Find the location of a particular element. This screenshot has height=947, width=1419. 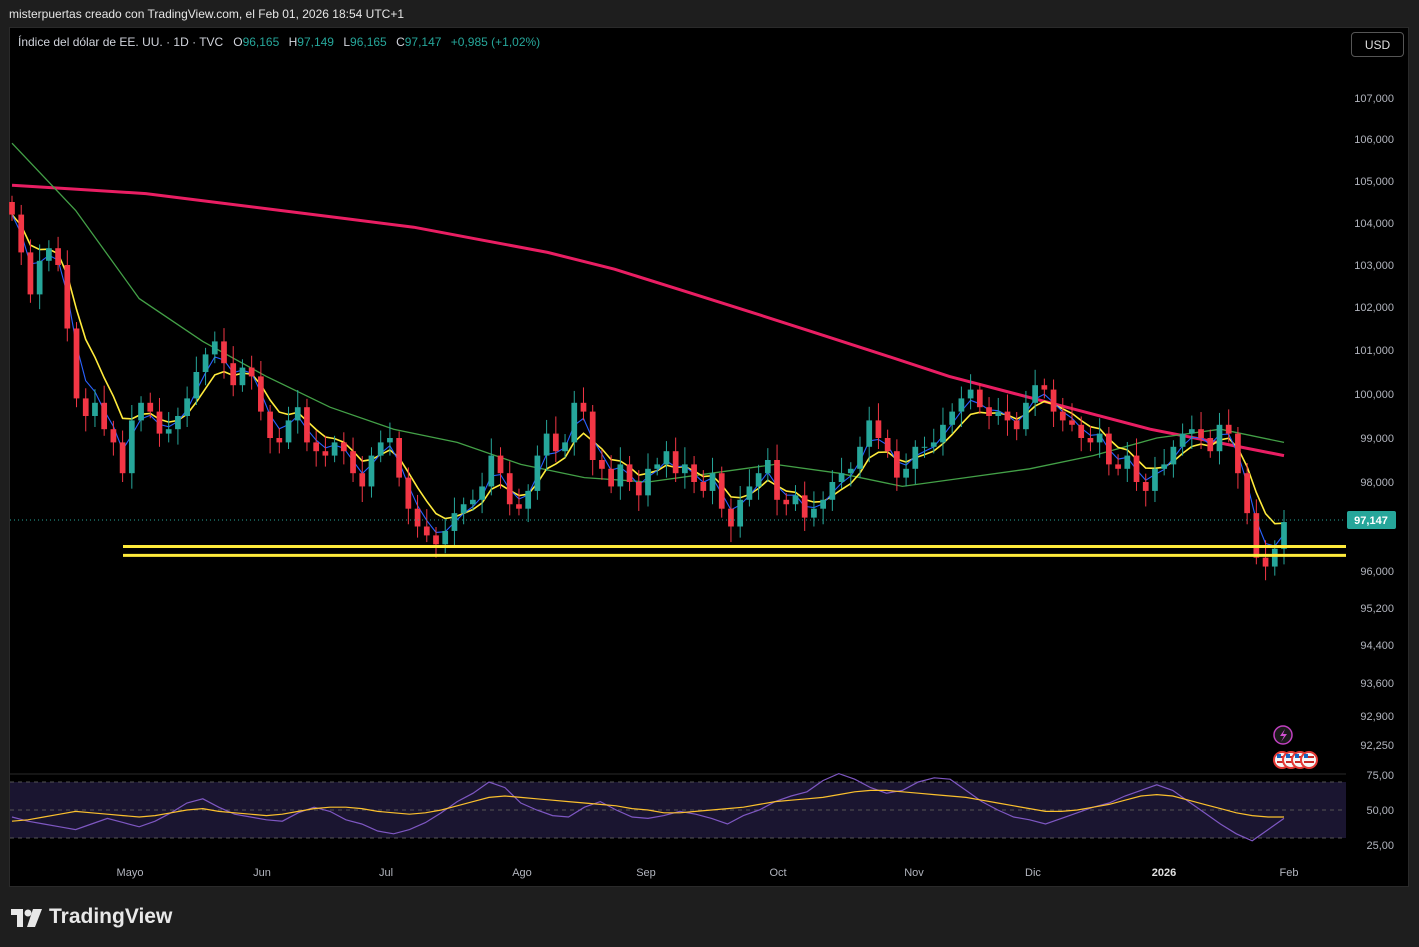

price-tick-label: 92,900 is located at coordinates (1377, 717).